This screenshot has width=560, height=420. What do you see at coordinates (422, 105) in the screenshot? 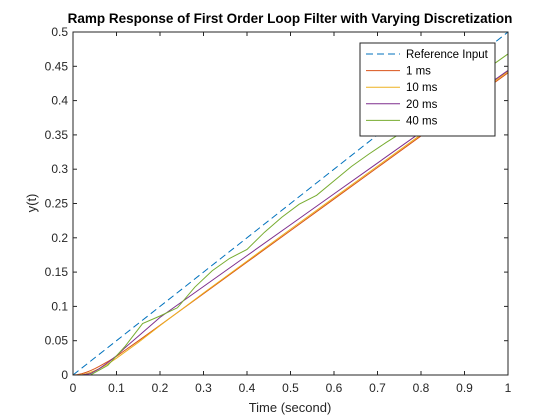
I see `legend-label-3: 20 ms` at bounding box center [422, 105].